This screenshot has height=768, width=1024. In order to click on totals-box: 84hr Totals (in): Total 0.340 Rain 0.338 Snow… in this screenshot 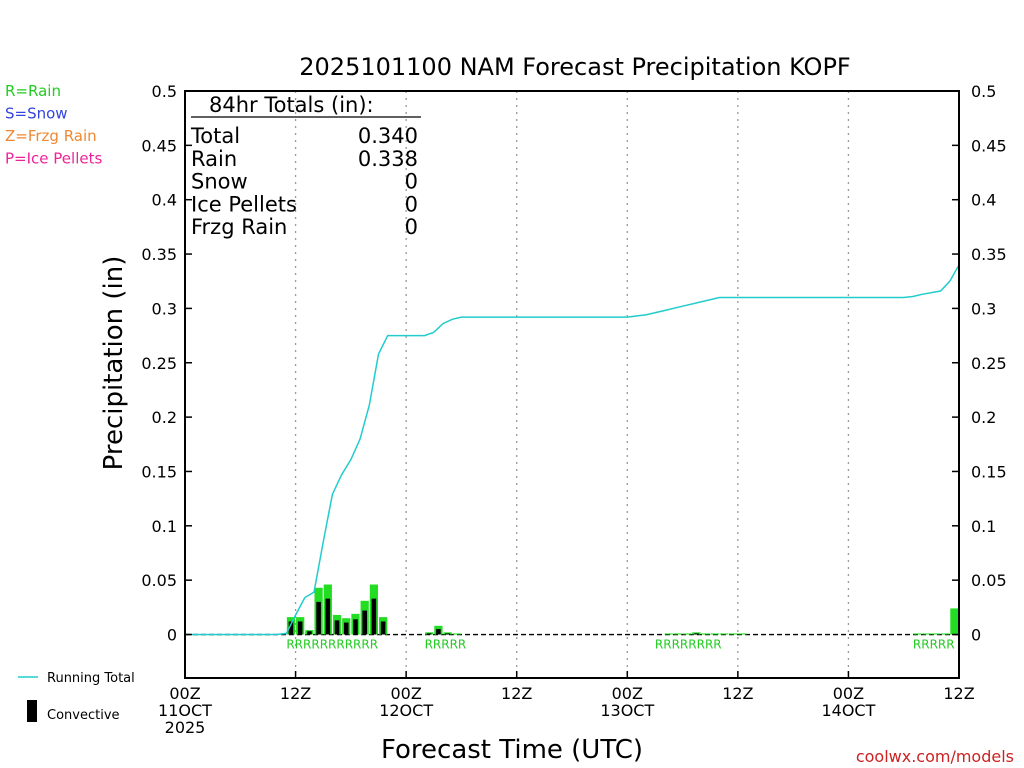, I will do `click(305, 166)`.